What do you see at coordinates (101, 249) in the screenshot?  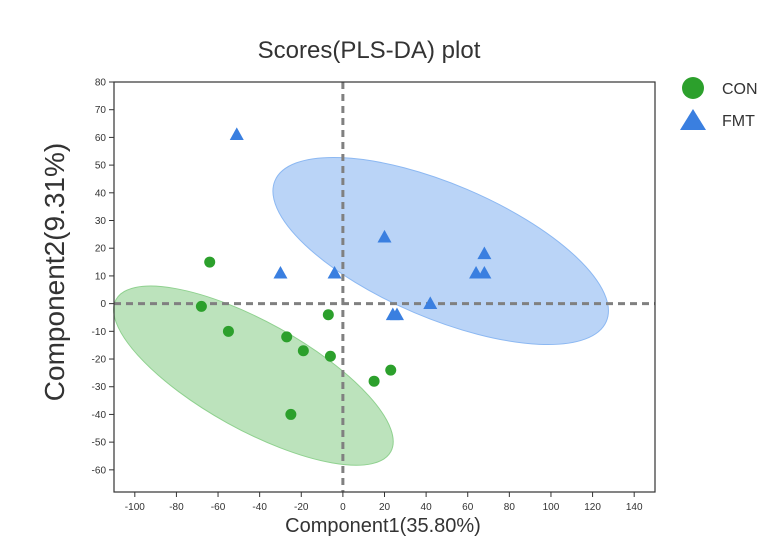 I see `y-tick-label: 20` at bounding box center [101, 249].